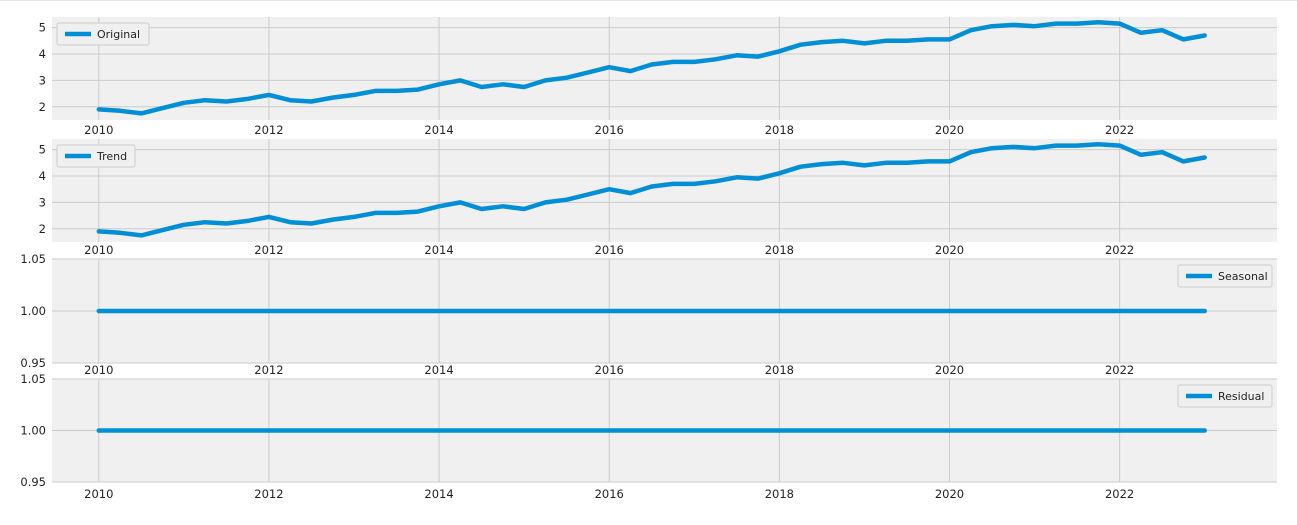 The width and height of the screenshot is (1297, 525). Describe the element at coordinates (111, 156) in the screenshot. I see `legend-label: Trend` at that location.